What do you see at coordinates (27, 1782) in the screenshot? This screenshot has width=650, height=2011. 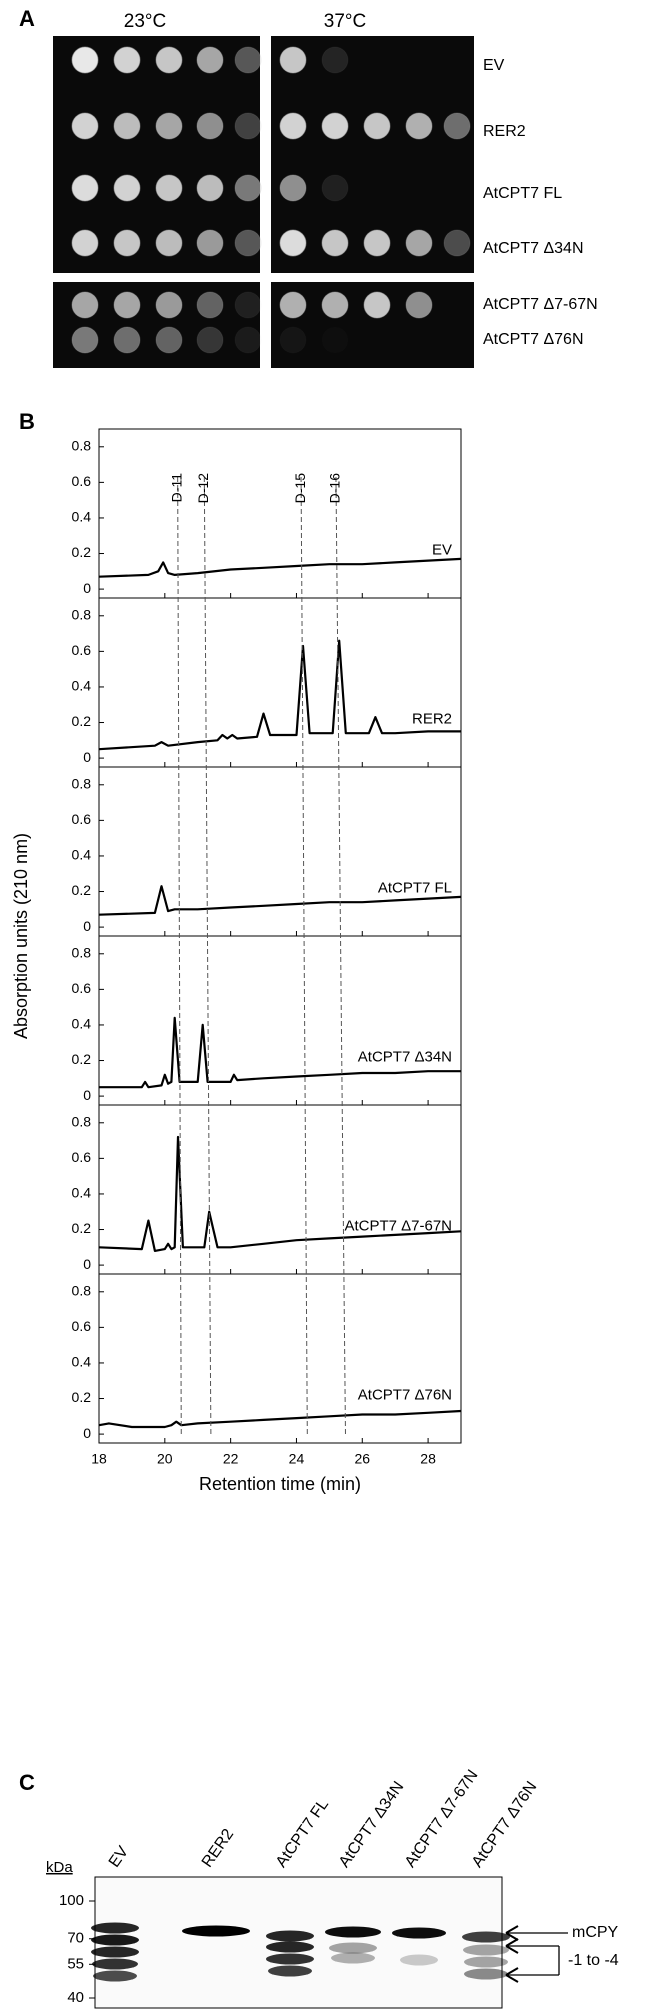 I see `panel-label: C` at bounding box center [27, 1782].